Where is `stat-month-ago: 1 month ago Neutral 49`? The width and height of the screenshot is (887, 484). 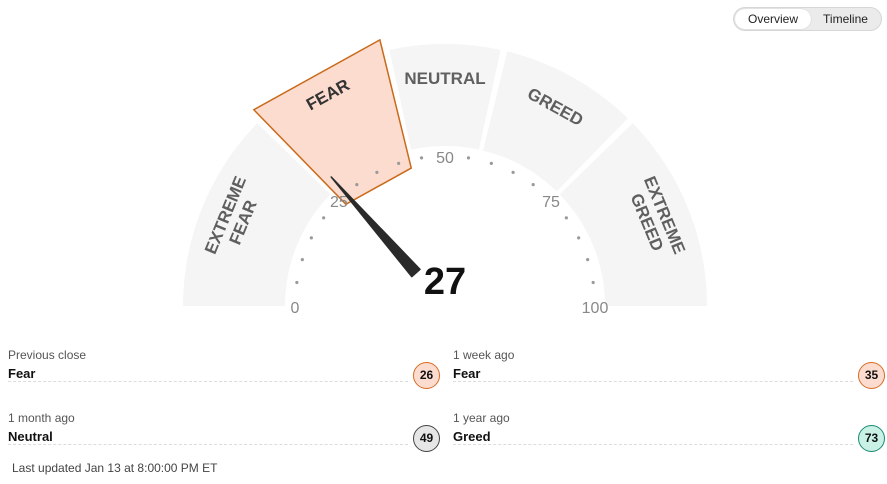 stat-month-ago: 1 month ago Neutral 49 is located at coordinates (224, 435).